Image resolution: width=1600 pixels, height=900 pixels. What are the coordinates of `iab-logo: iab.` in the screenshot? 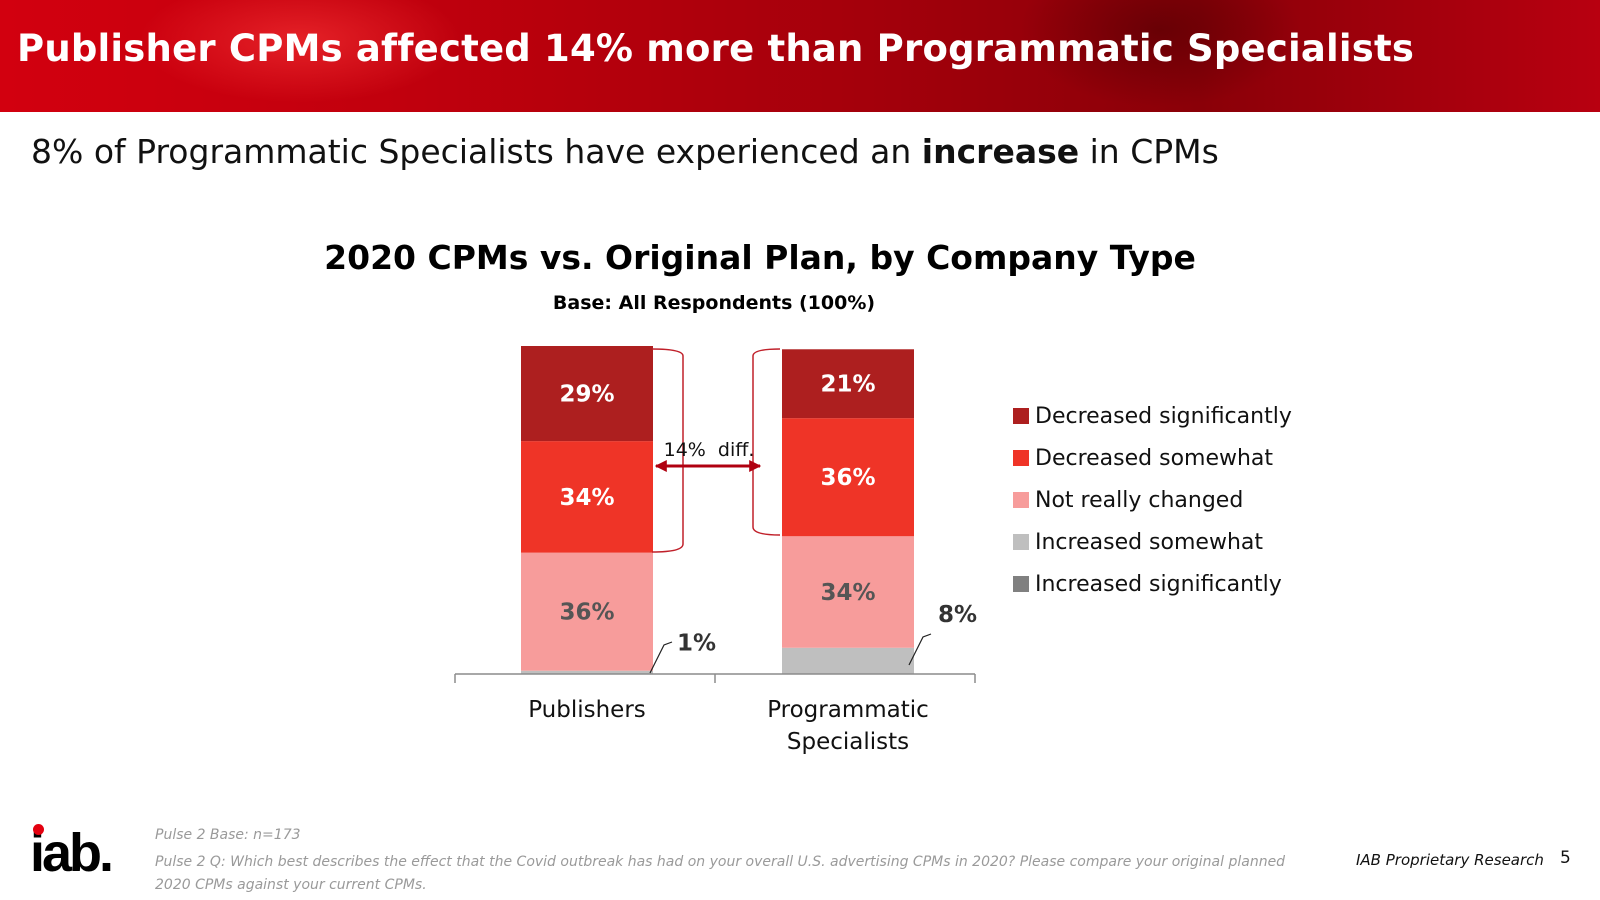 It's located at (72, 853).